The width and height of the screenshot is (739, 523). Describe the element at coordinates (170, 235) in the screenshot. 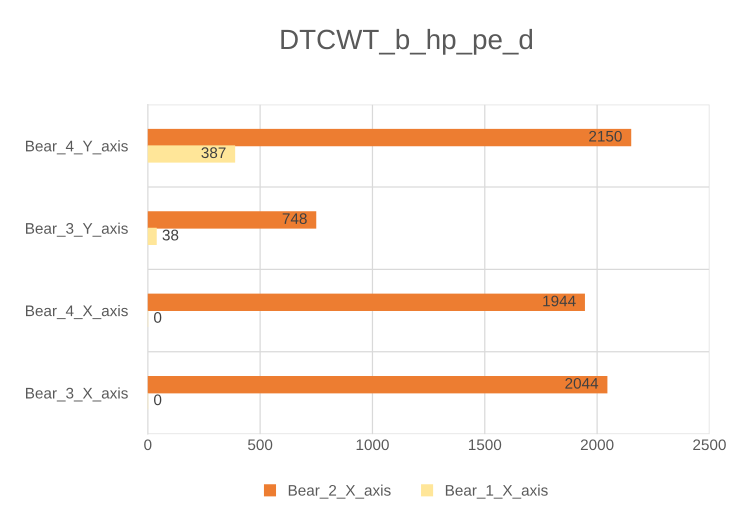

I see `data-label: 38` at that location.